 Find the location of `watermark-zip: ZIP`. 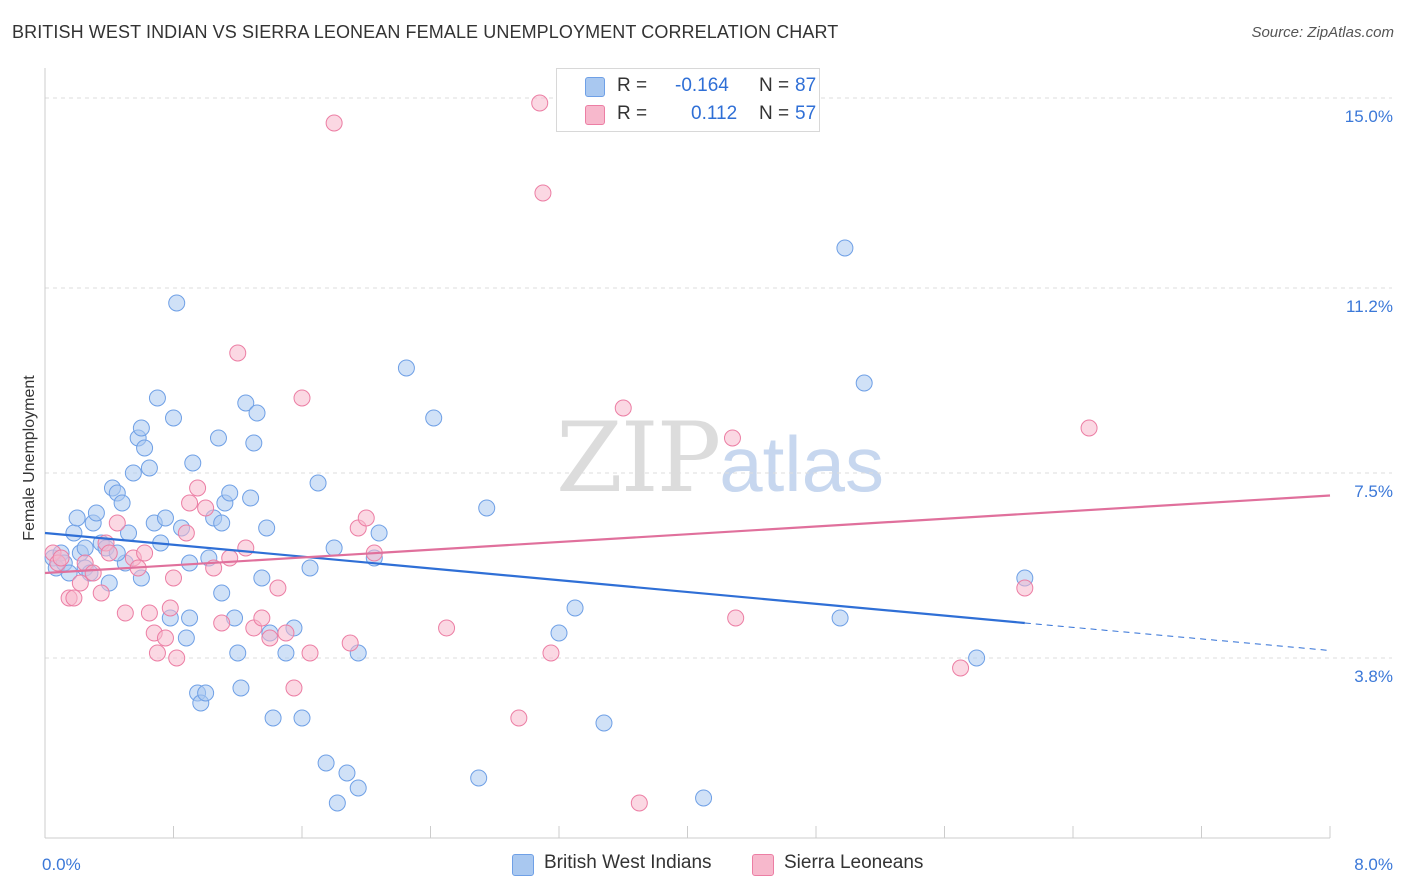

watermark-zip: ZIP is located at coordinates (638, 458).